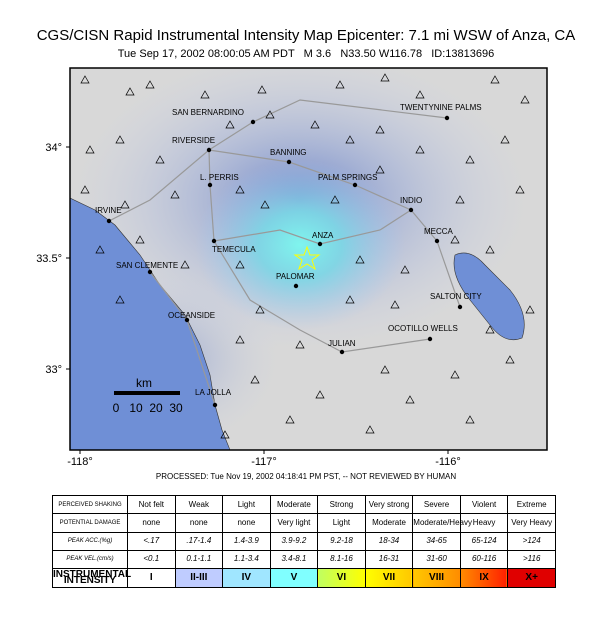 The height and width of the screenshot is (624, 612). I want to click on city-label: RIVERSIDE, so click(193, 140).